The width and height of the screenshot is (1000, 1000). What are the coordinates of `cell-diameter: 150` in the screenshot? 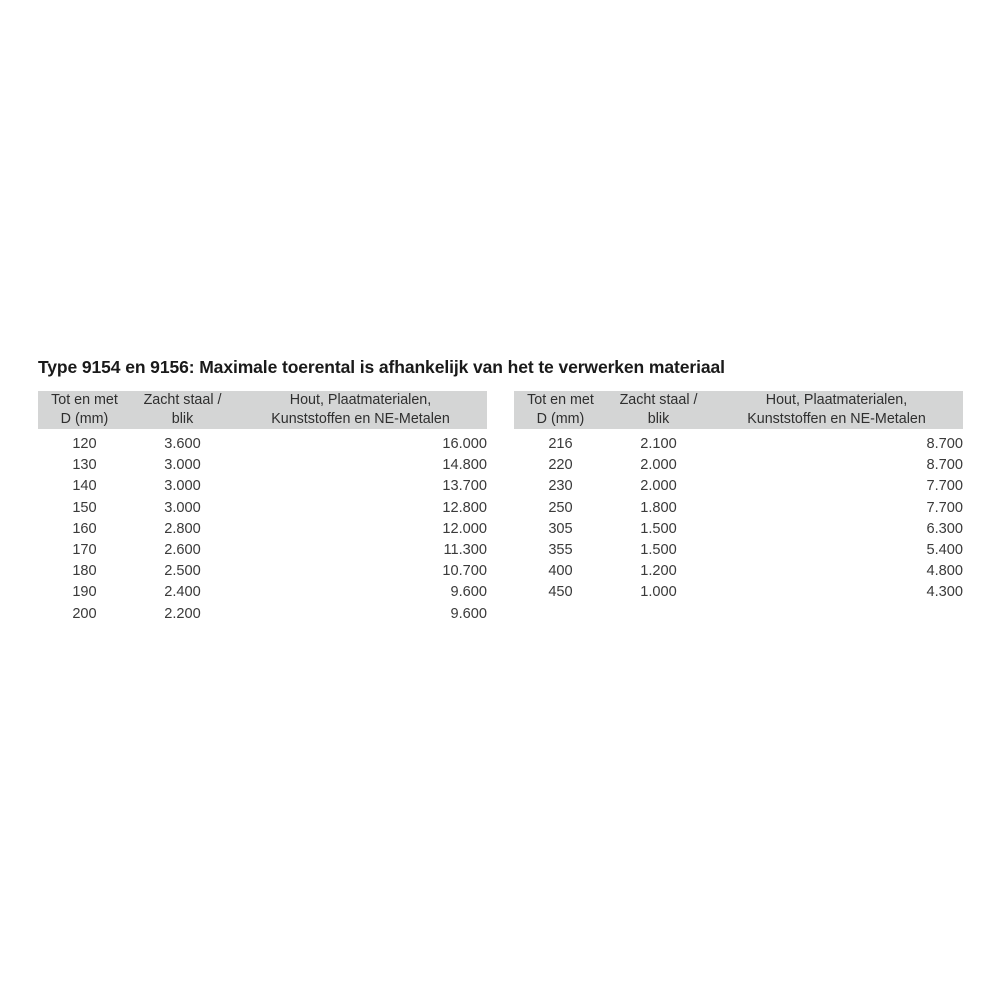 It's located at (84, 507).